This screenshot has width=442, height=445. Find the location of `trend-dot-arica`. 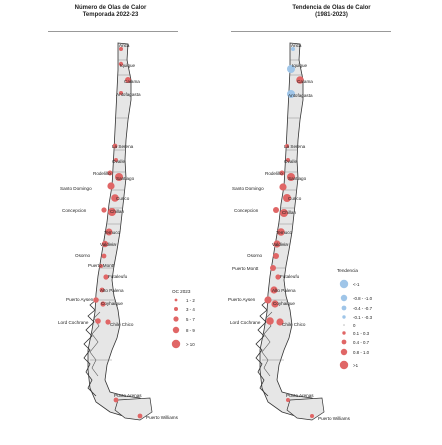

trend-dot-arica is located at coordinates (293, 49).